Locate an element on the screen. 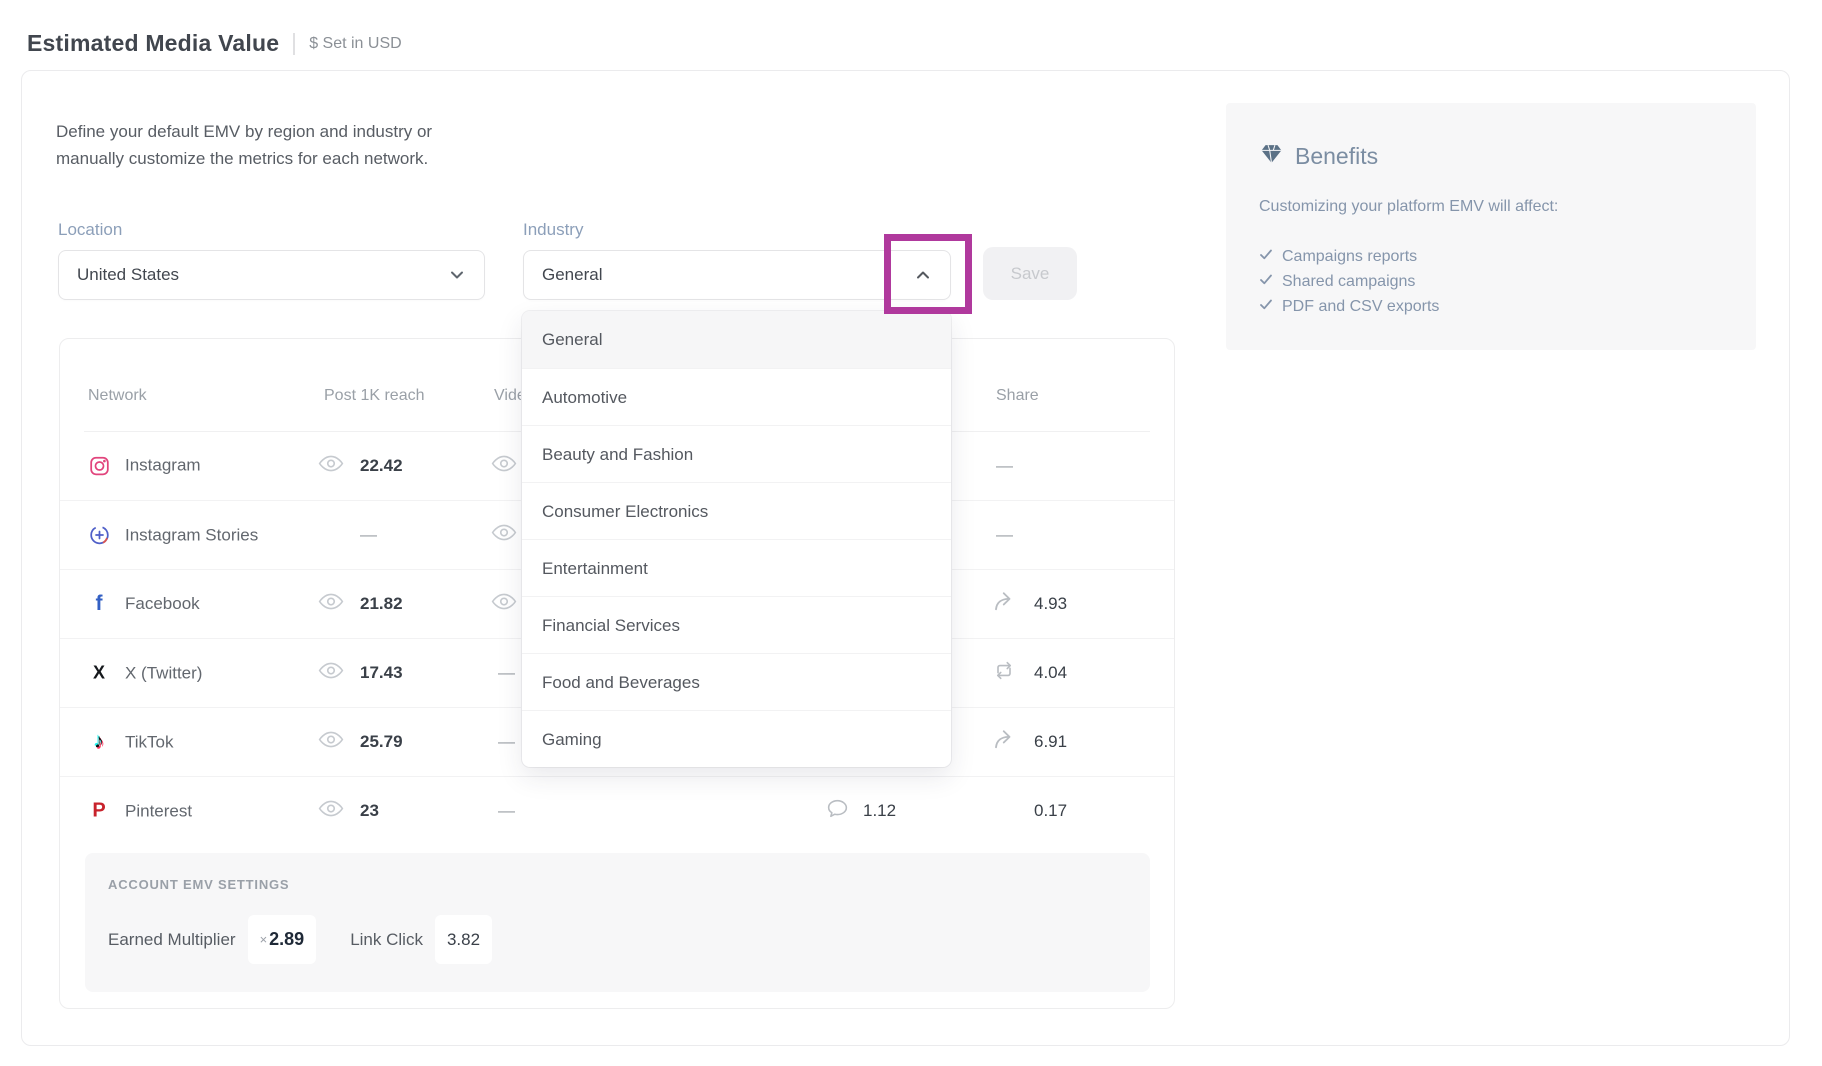 This screenshot has height=1066, width=1822. comment-icon is located at coordinates (837, 811).